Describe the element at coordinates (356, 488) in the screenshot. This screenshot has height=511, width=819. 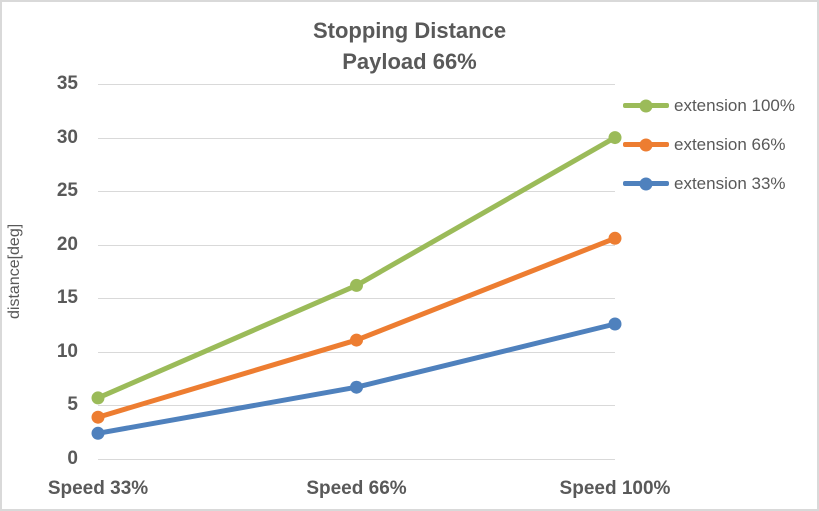
I see `x-axis-label: Speed 66%` at that location.